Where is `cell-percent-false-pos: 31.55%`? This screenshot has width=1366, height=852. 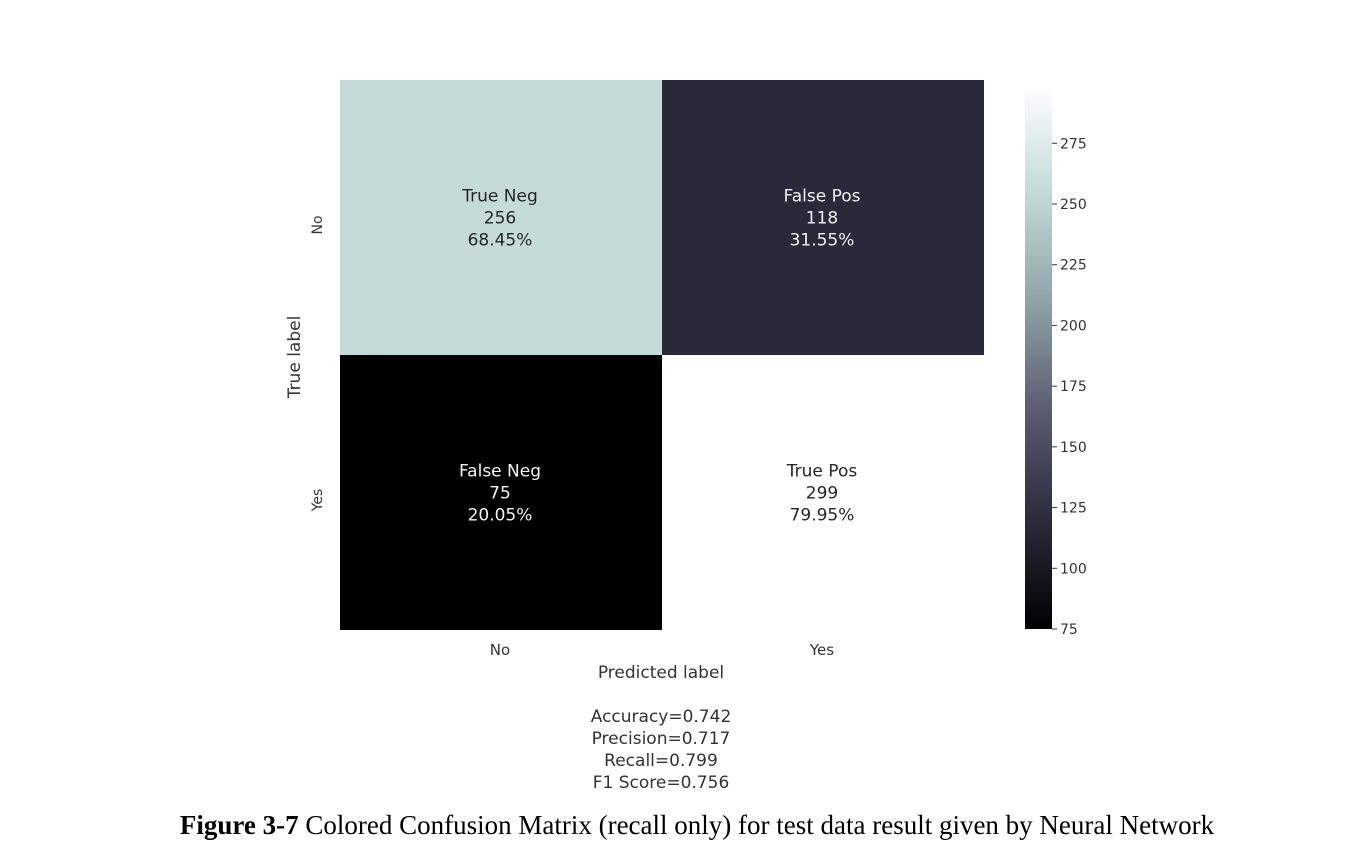 cell-percent-false-pos: 31.55% is located at coordinates (822, 241).